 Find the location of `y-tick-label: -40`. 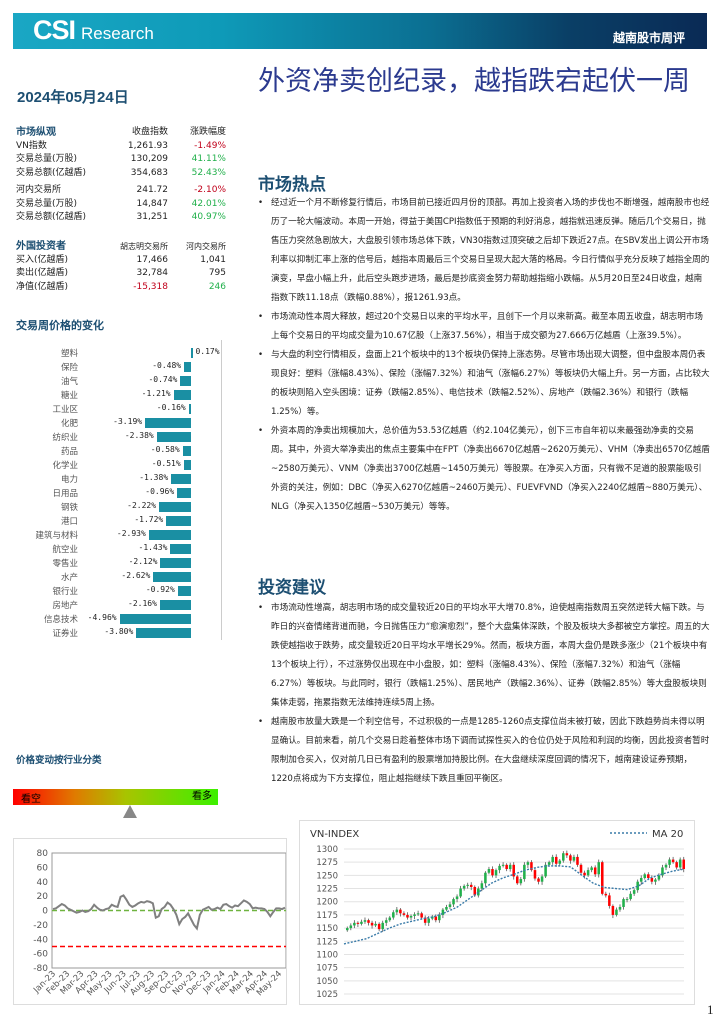

y-tick-label: -40 is located at coordinates (40, 940).